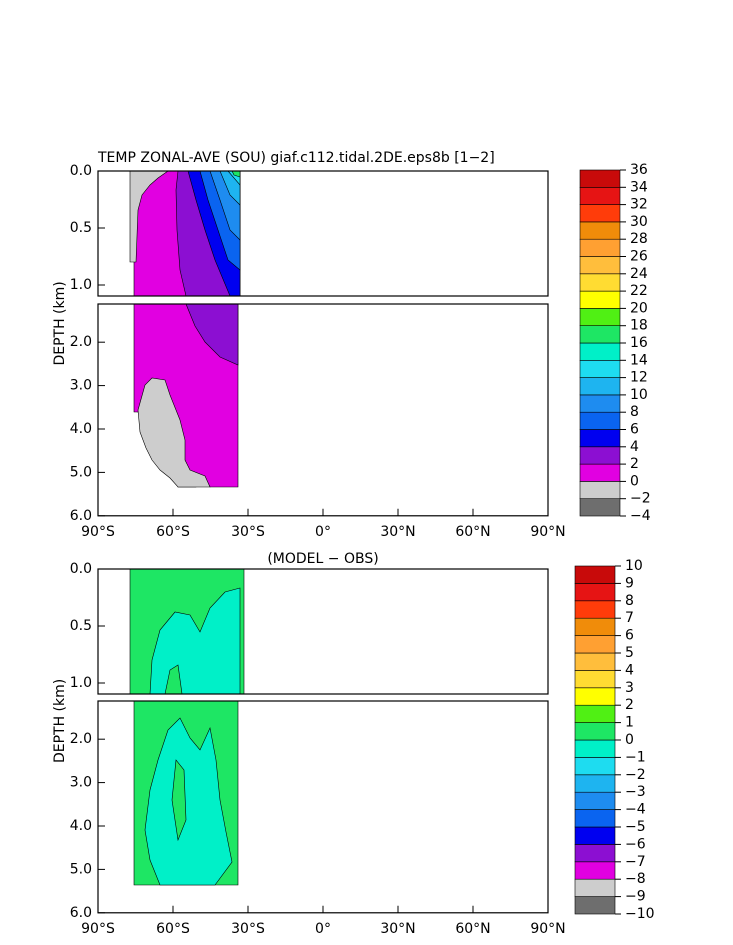 The width and height of the screenshot is (733, 945). Describe the element at coordinates (81, 386) in the screenshot. I see `y-tick-label: 3.0` at that location.